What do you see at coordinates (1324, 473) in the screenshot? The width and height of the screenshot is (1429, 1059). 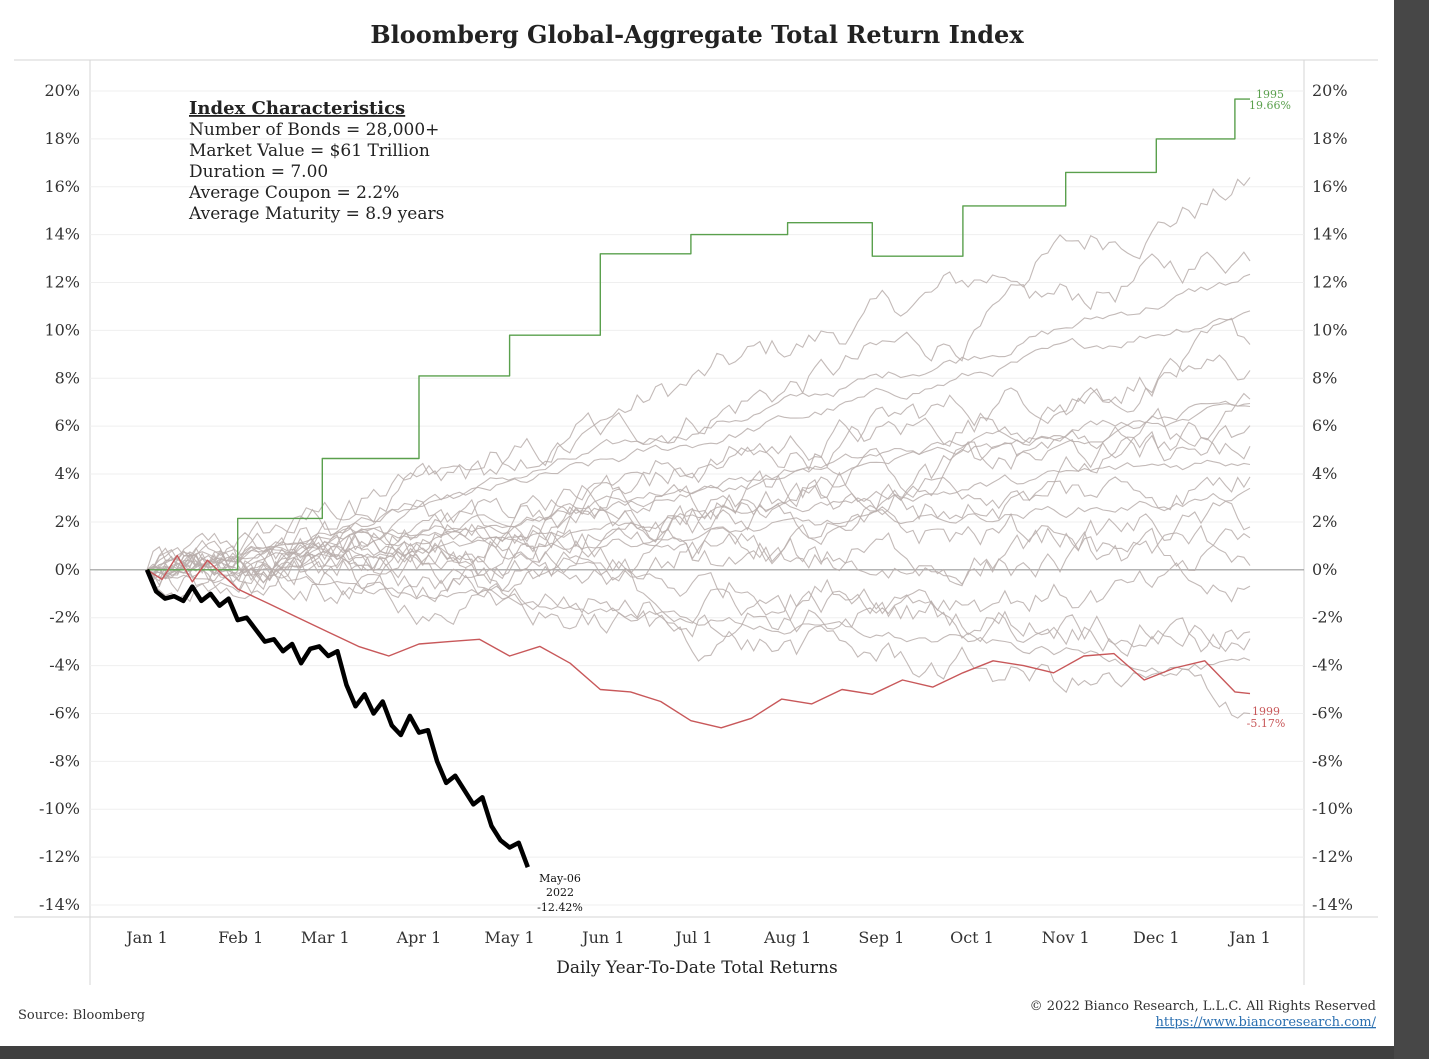 I see `y-tick-label-right: 4%` at bounding box center [1324, 473].